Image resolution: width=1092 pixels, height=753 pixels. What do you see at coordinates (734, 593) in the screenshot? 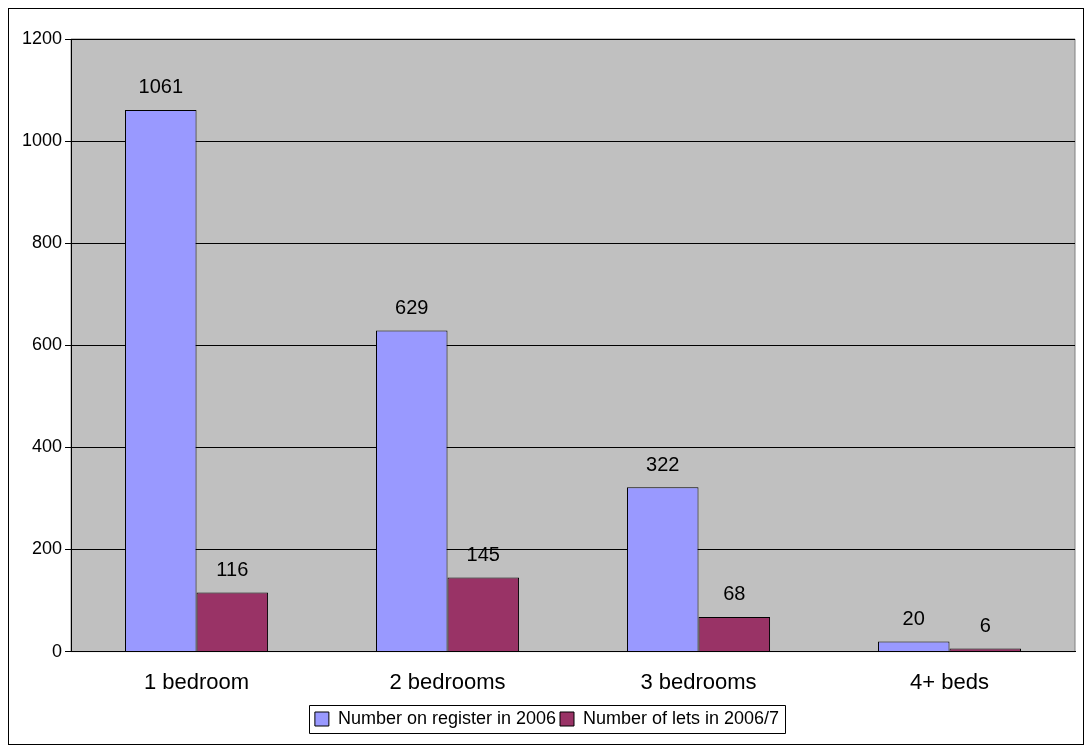
I see `data-label: 68` at bounding box center [734, 593].